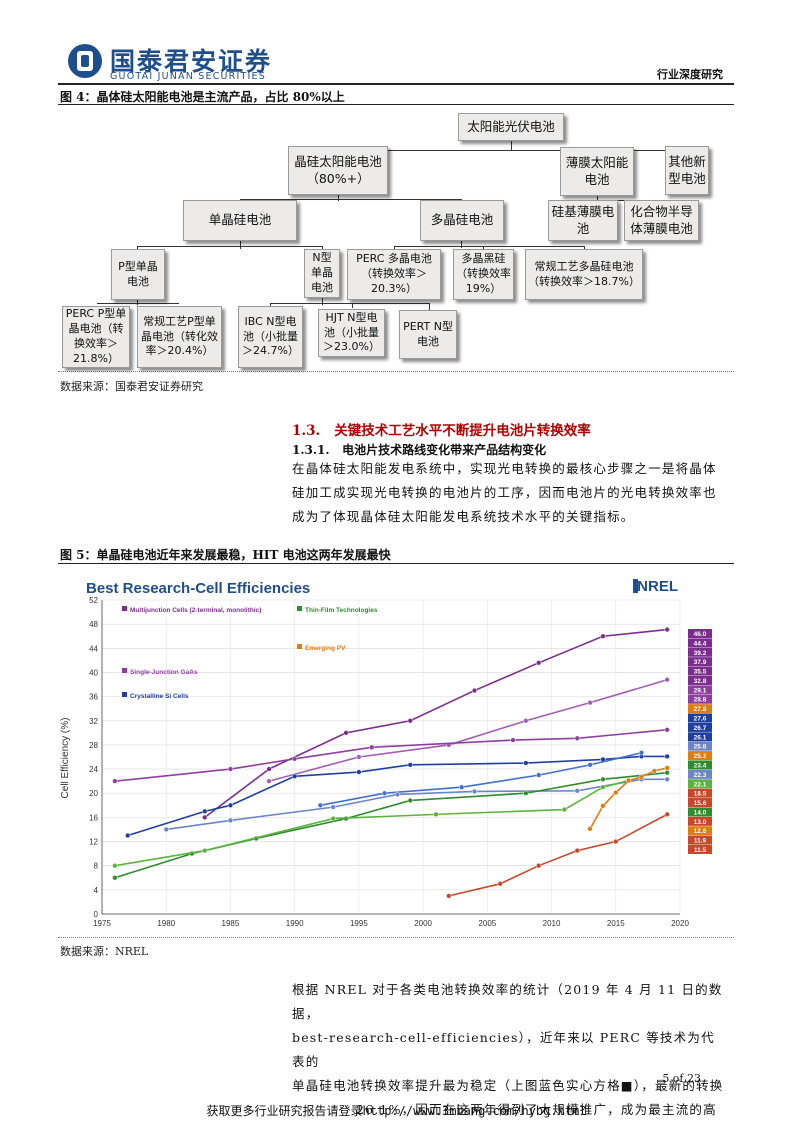  What do you see at coordinates (93, 648) in the screenshot?
I see `y-tick-label: 44` at bounding box center [93, 648].